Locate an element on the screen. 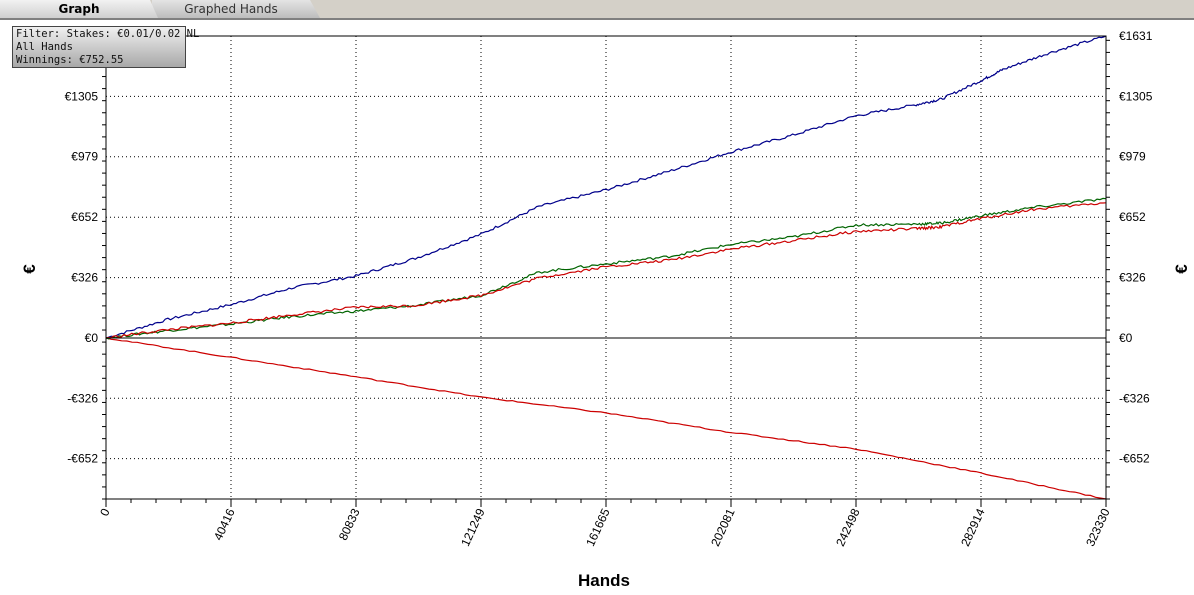 The width and height of the screenshot is (1194, 595). x-axis-title: Hands is located at coordinates (604, 580).